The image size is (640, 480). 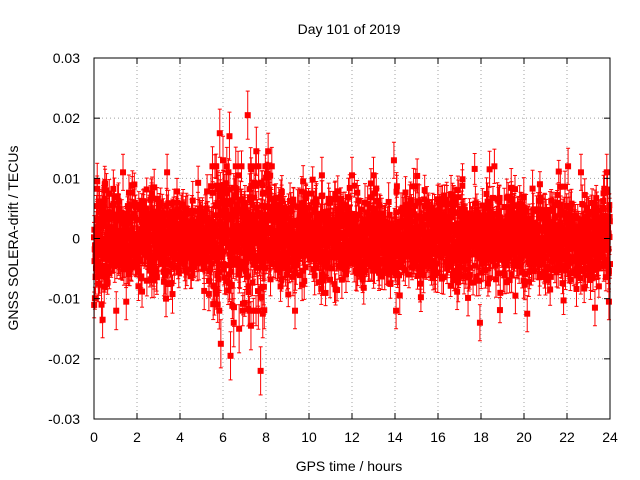 What do you see at coordinates (481, 437) in the screenshot?
I see `x-tick-label: 18` at bounding box center [481, 437].